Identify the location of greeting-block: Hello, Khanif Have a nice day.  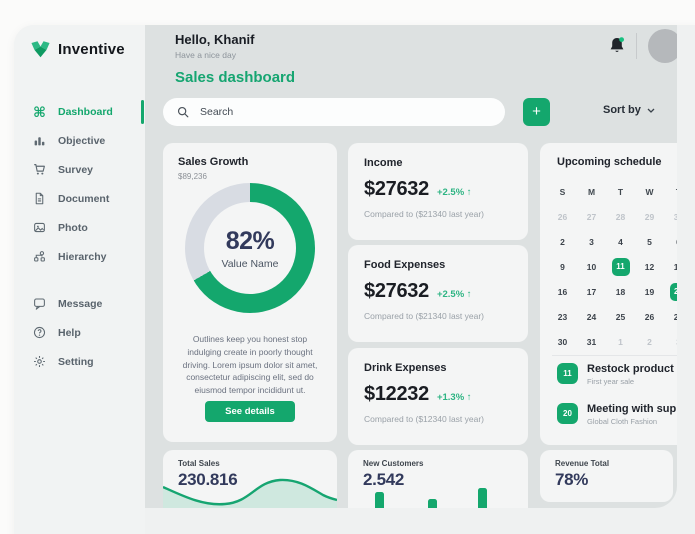
(214, 46).